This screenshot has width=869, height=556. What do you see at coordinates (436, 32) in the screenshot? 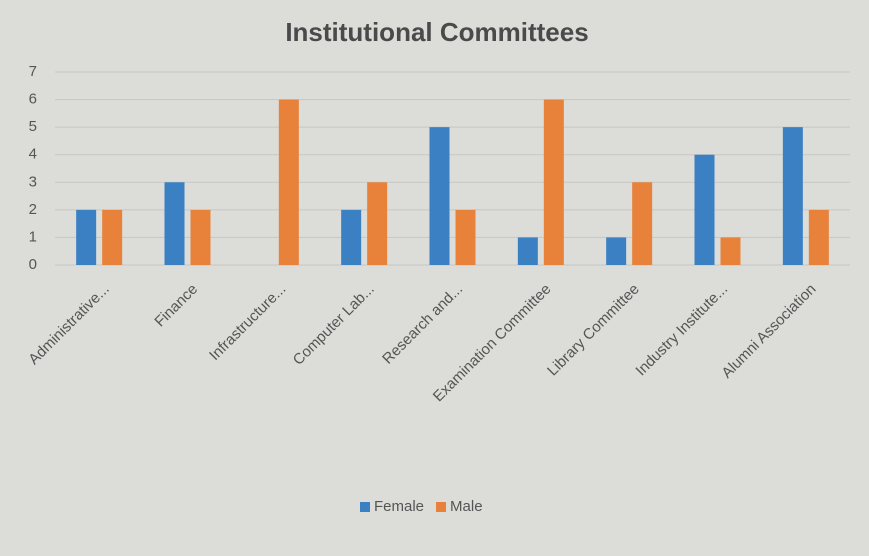
I see `chart-title: Institutional Committees` at bounding box center [436, 32].